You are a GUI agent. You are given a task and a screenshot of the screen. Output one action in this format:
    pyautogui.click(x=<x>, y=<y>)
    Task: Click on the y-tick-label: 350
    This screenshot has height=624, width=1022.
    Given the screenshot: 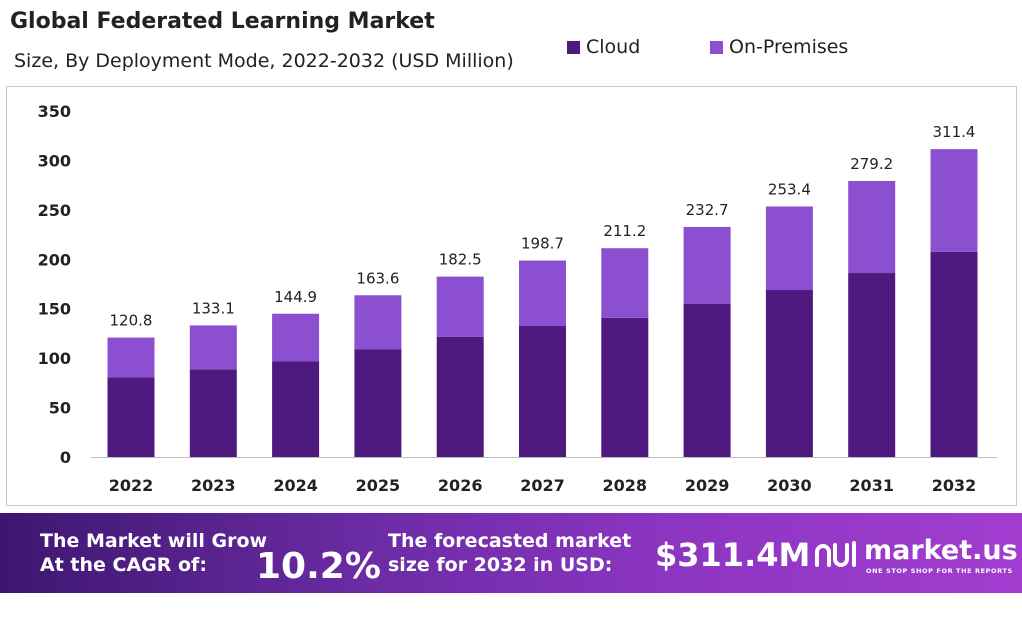 What is the action you would take?
    pyautogui.click(x=54, y=111)
    